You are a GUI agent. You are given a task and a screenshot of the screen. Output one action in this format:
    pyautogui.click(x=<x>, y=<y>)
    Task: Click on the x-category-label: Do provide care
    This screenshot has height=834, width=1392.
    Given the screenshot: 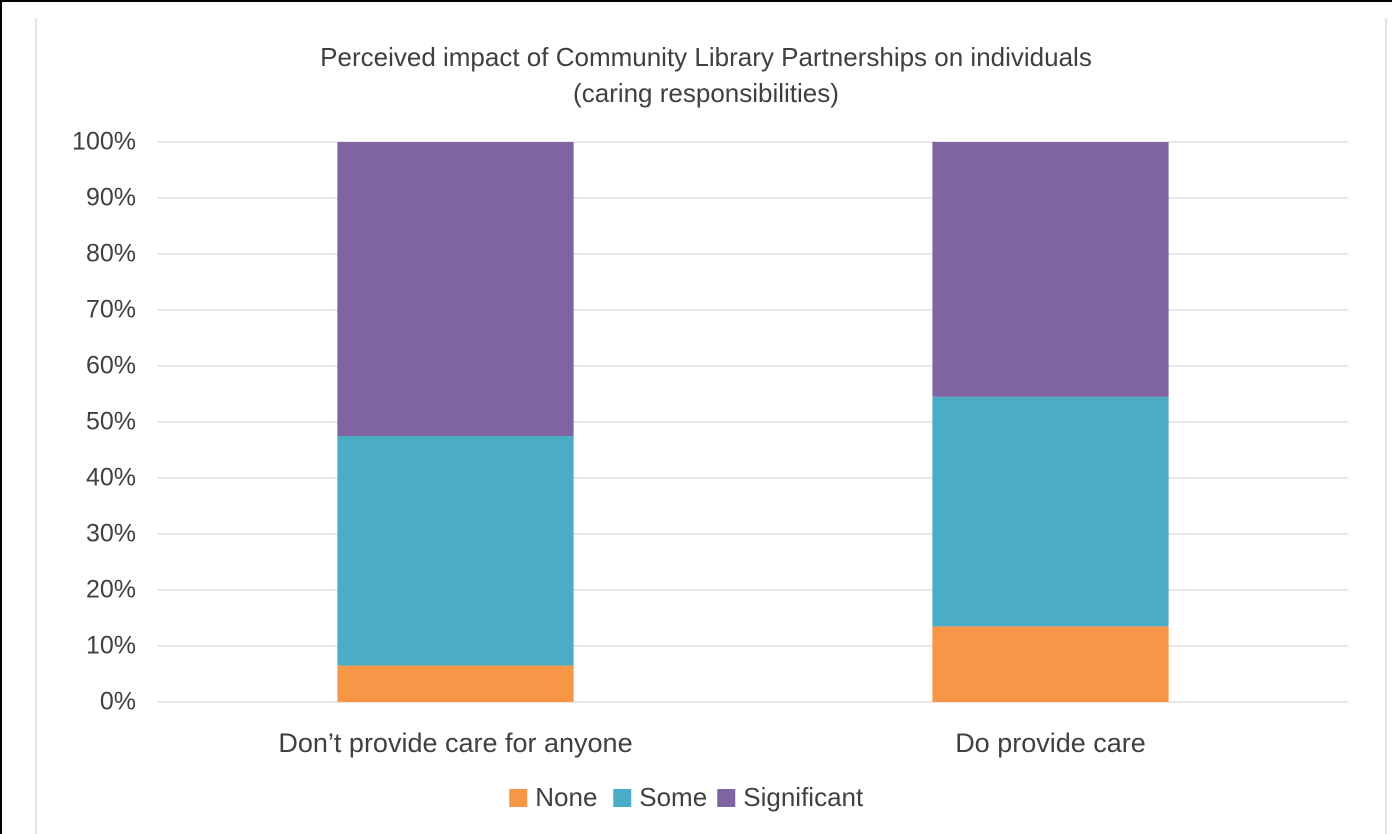 What is the action you would take?
    pyautogui.click(x=1050, y=743)
    